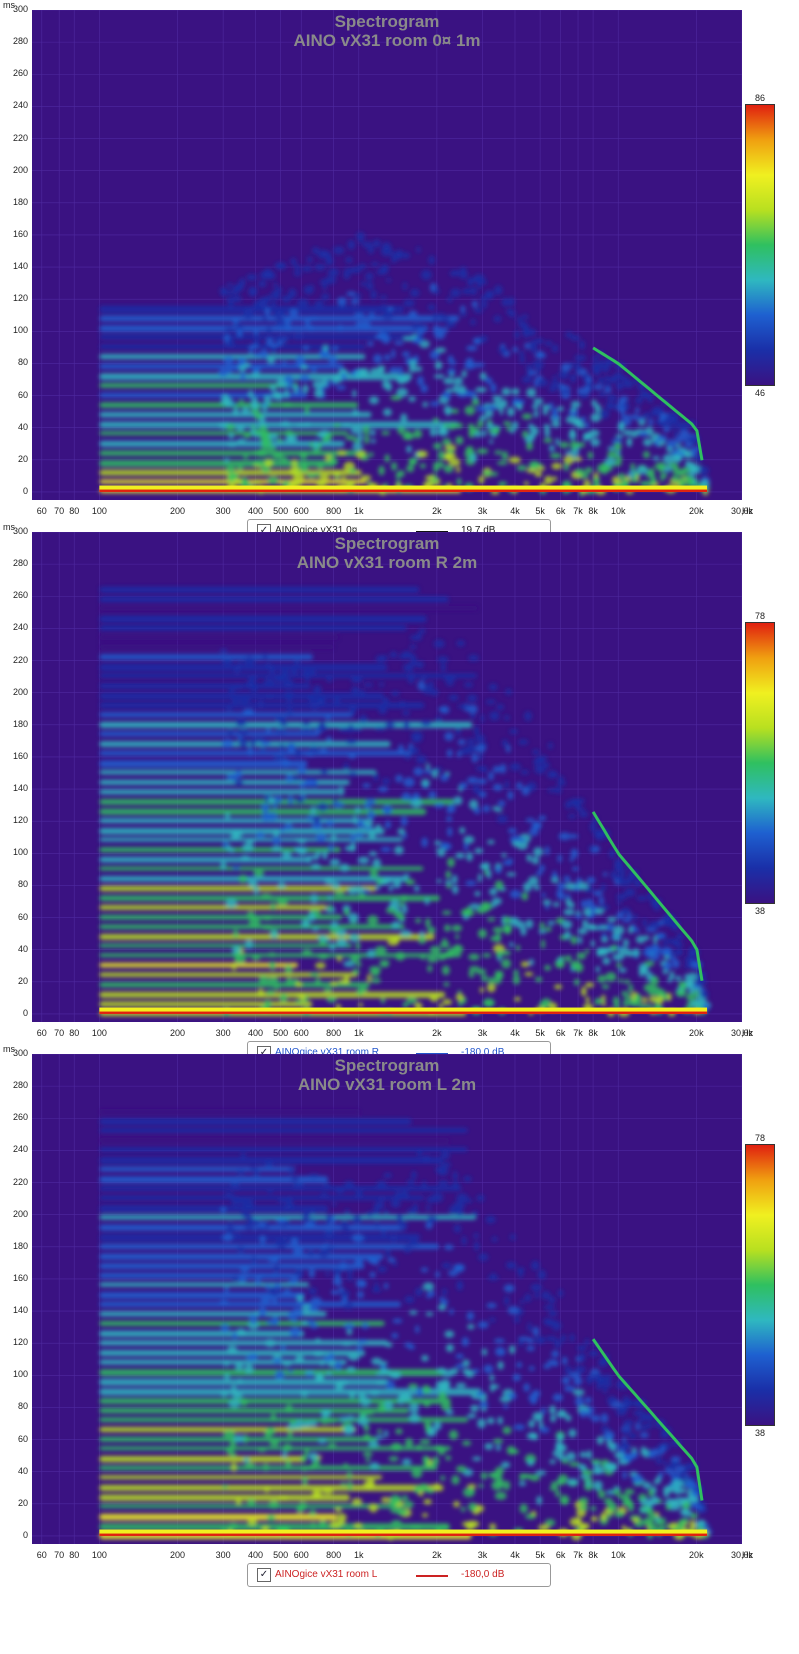  I want to click on x-tick-label: 200, so click(177, 1555).